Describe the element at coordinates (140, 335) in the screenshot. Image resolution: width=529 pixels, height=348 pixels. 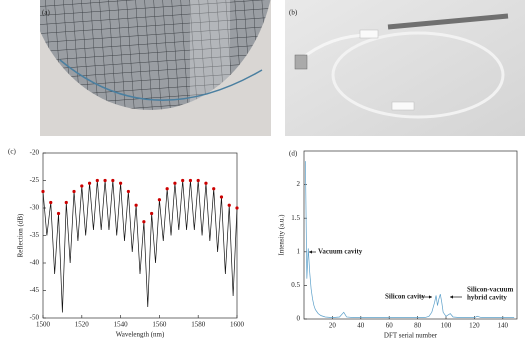
I see `x-axis-title: Wavelength (nm)` at that location.